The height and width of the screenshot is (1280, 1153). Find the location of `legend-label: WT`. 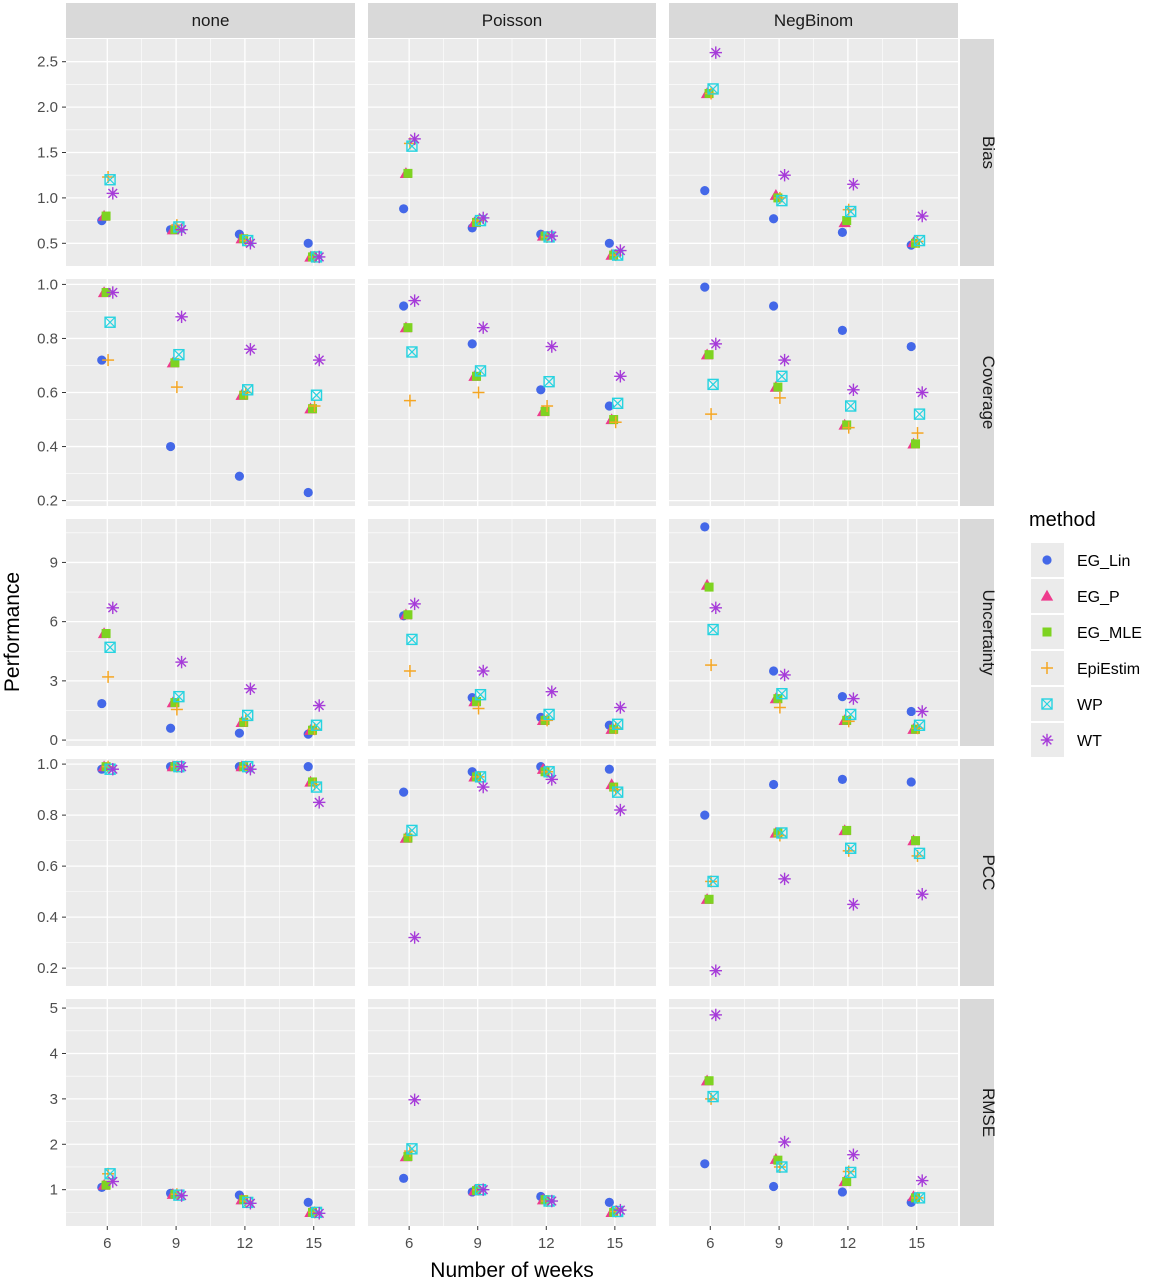

legend-label: WT is located at coordinates (1089, 741).